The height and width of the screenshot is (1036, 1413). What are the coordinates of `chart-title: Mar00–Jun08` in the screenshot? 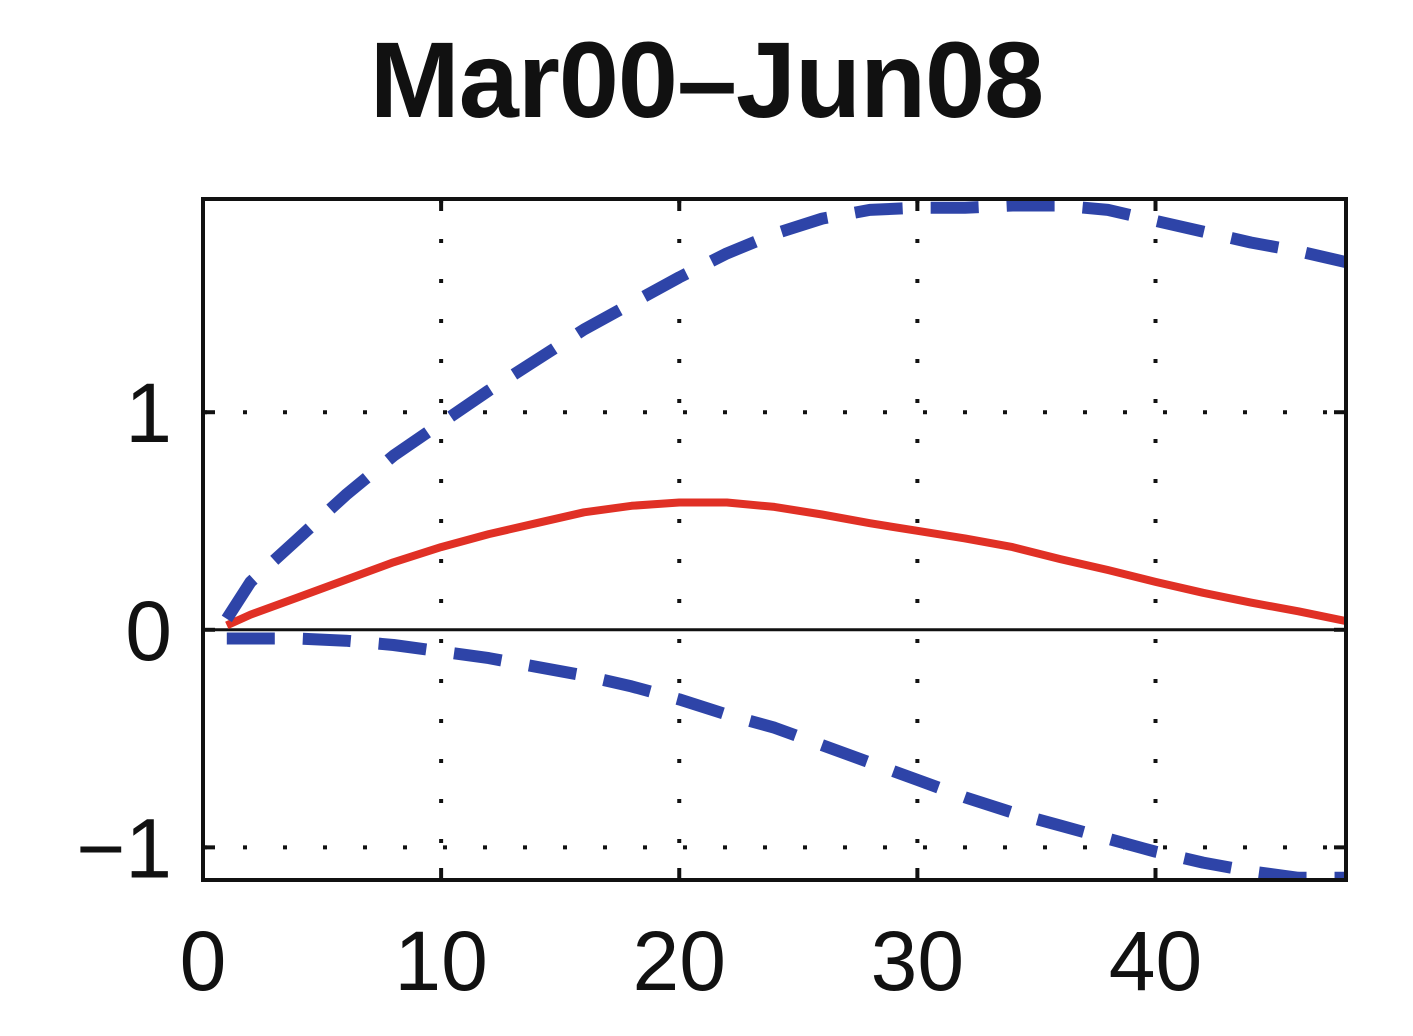 It's located at (706, 79).